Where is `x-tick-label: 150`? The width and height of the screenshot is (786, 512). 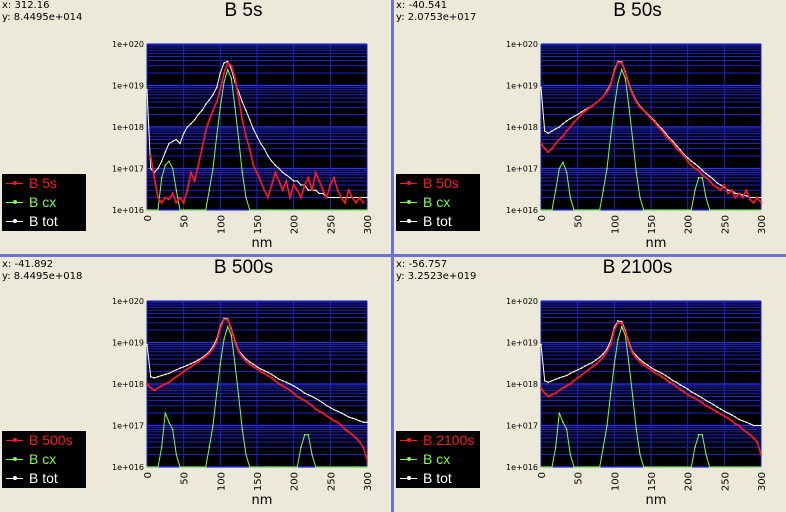 x-tick-label: 150 is located at coordinates (652, 224).